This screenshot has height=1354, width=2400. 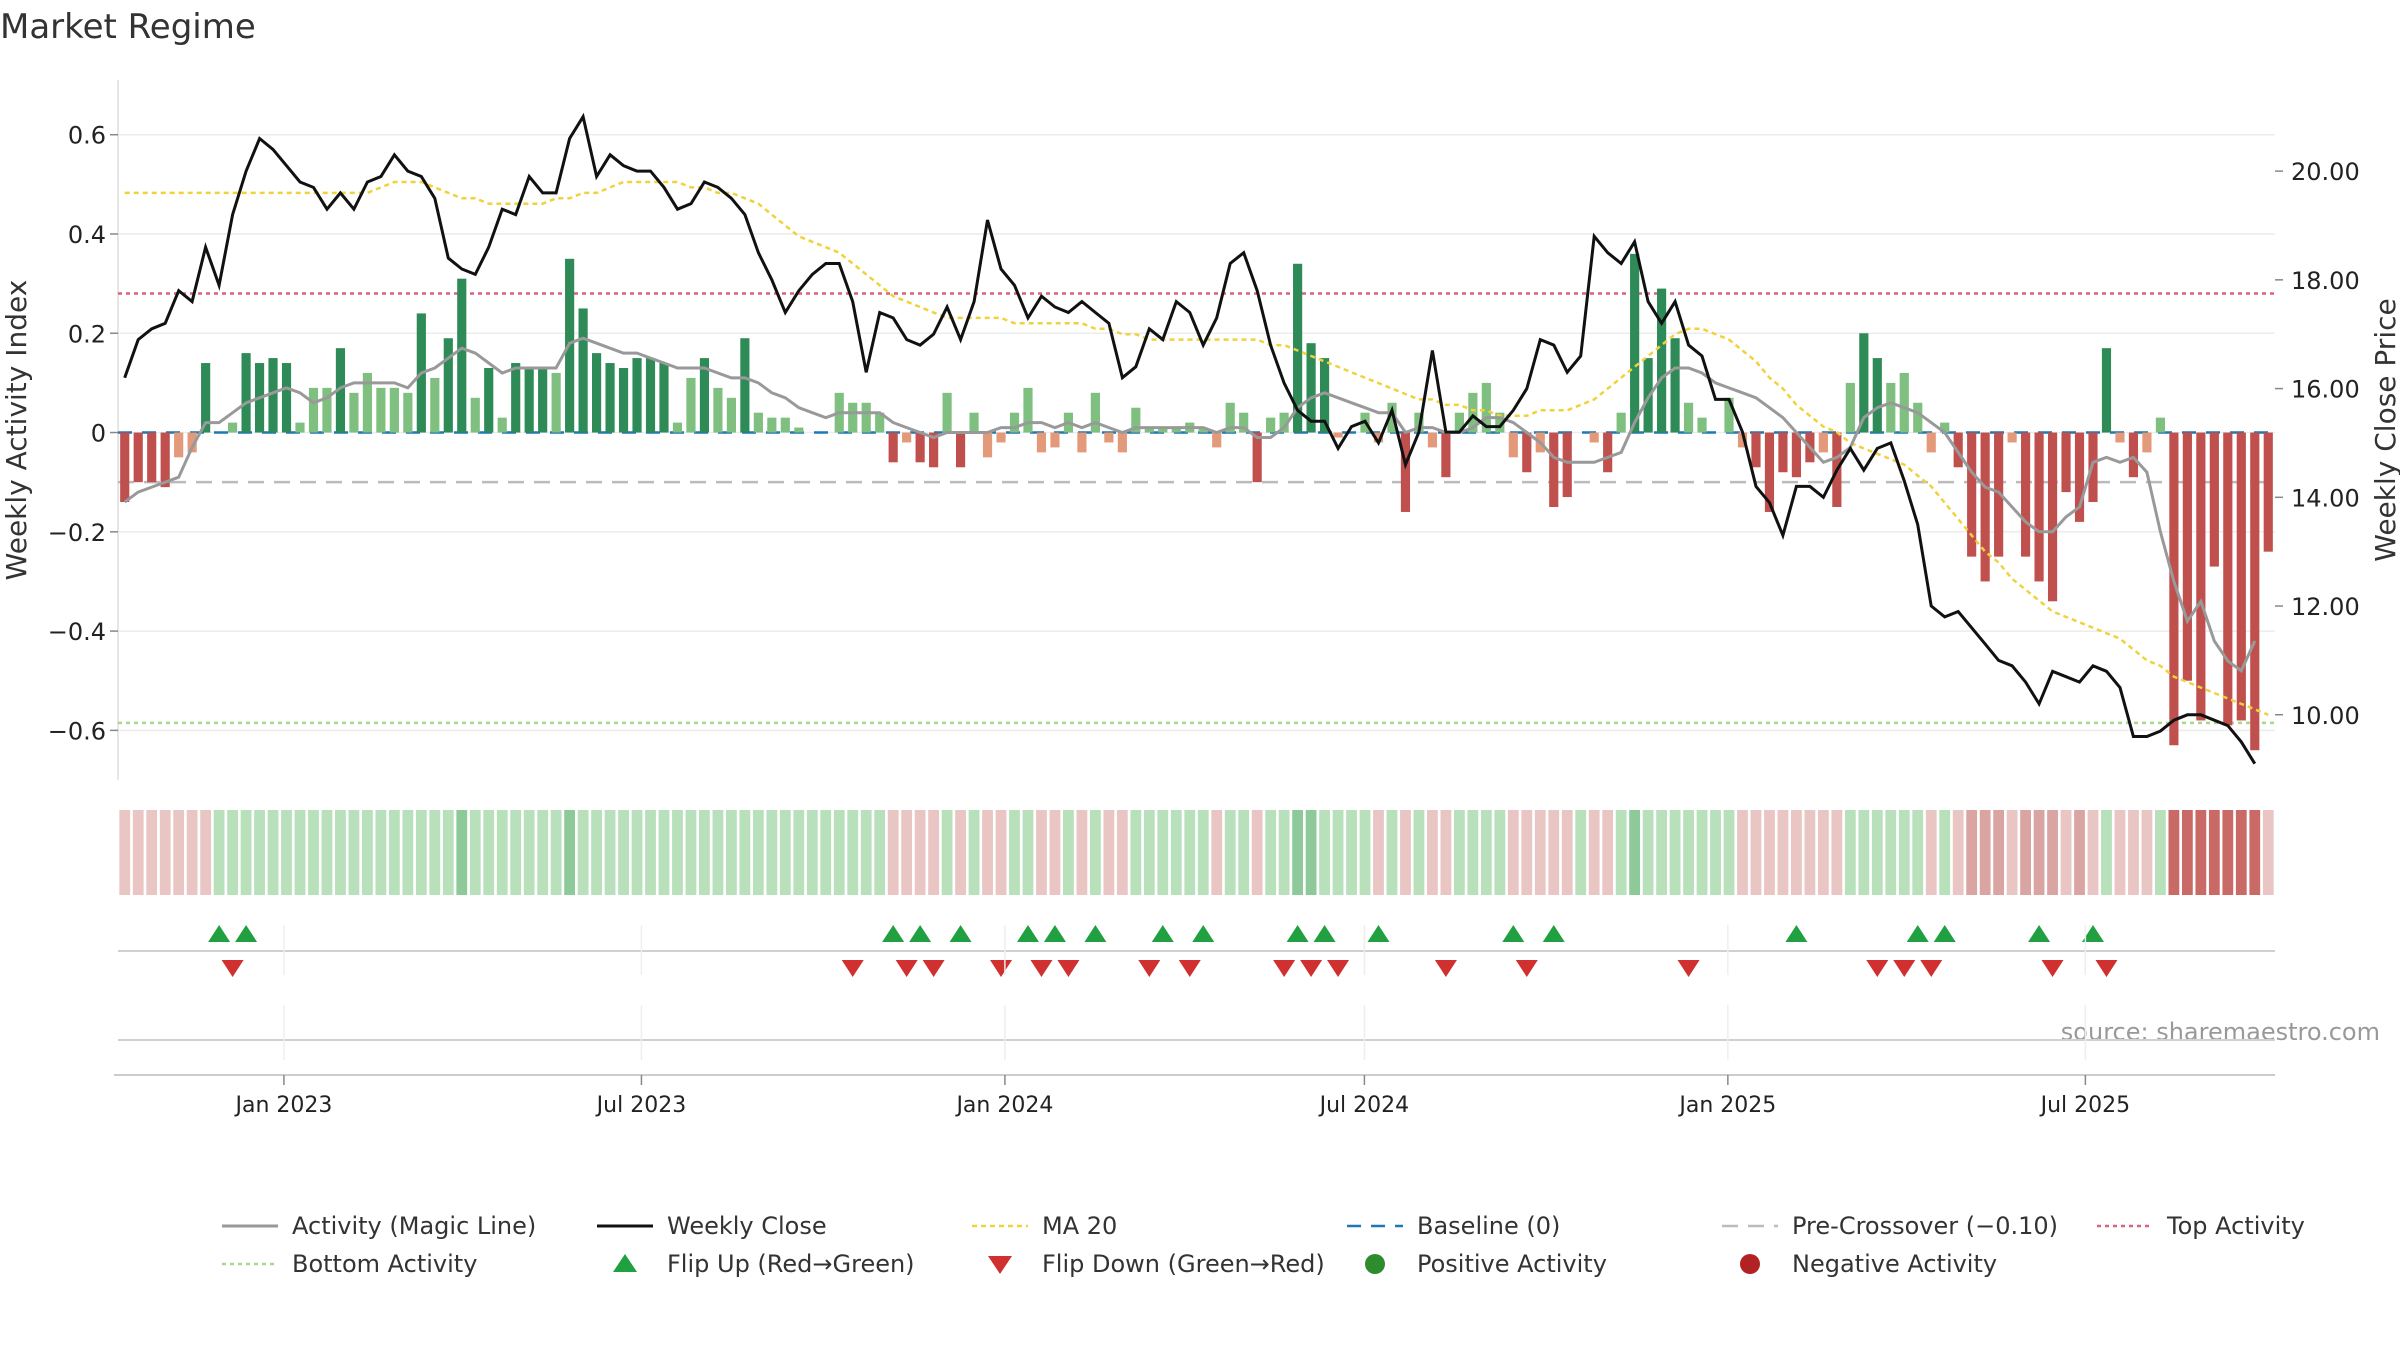 What do you see at coordinates (1890, 1226) in the screenshot?
I see `legend-item-pre: Pre-Crossover (−0.10)` at bounding box center [1890, 1226].